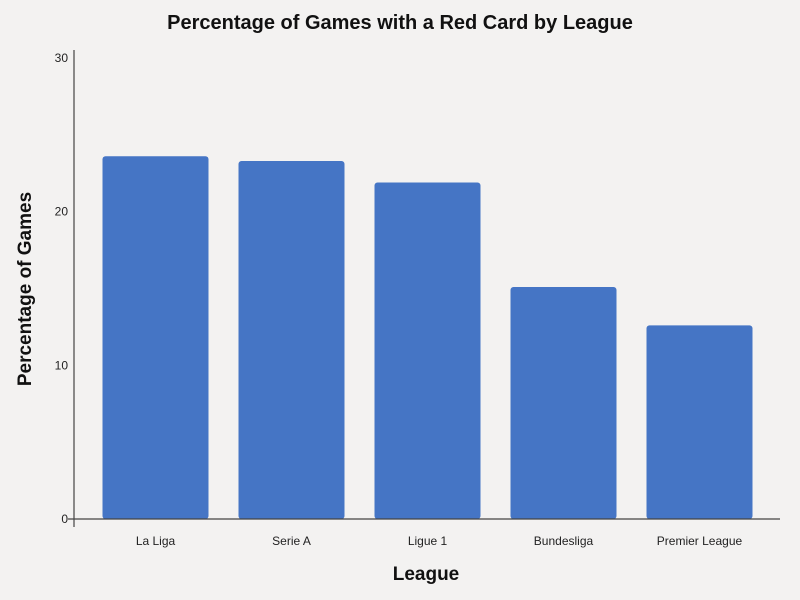 The image size is (800, 600). What do you see at coordinates (291, 340) in the screenshot?
I see `bar-serie-a` at bounding box center [291, 340].